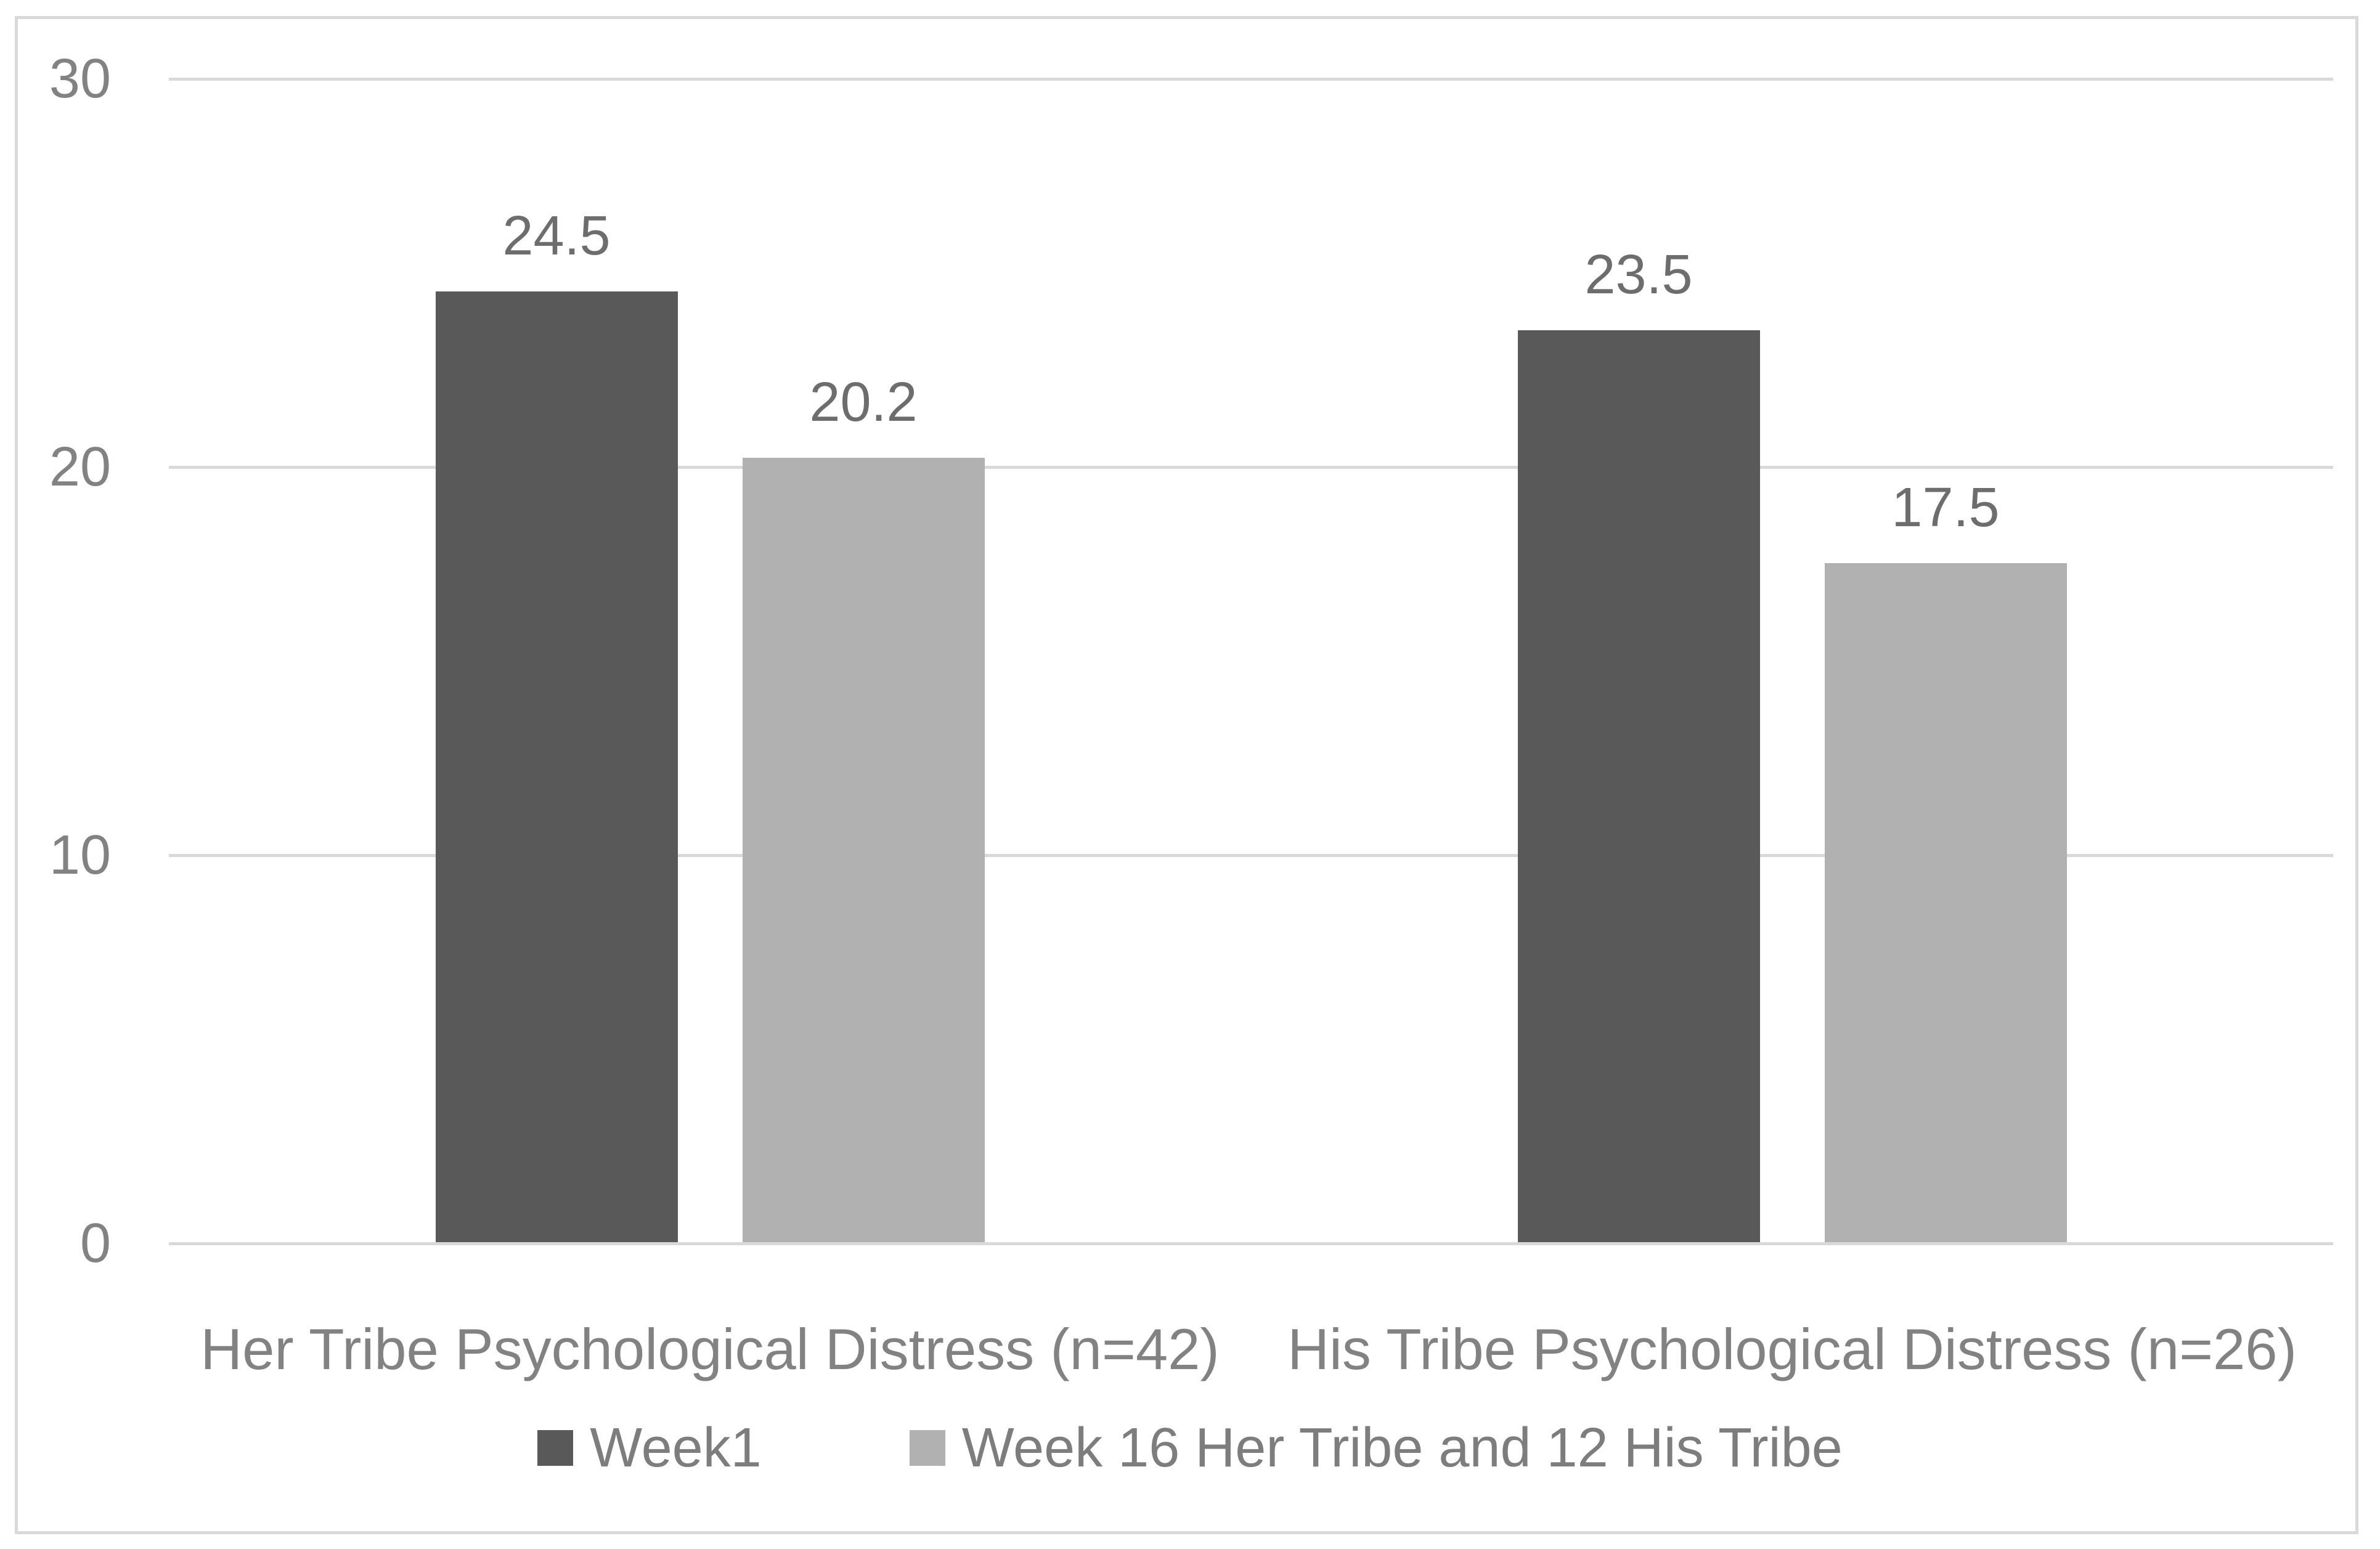 Image resolution: width=2380 pixels, height=1549 pixels. I want to click on bar-value-label: 24.5, so click(556, 236).